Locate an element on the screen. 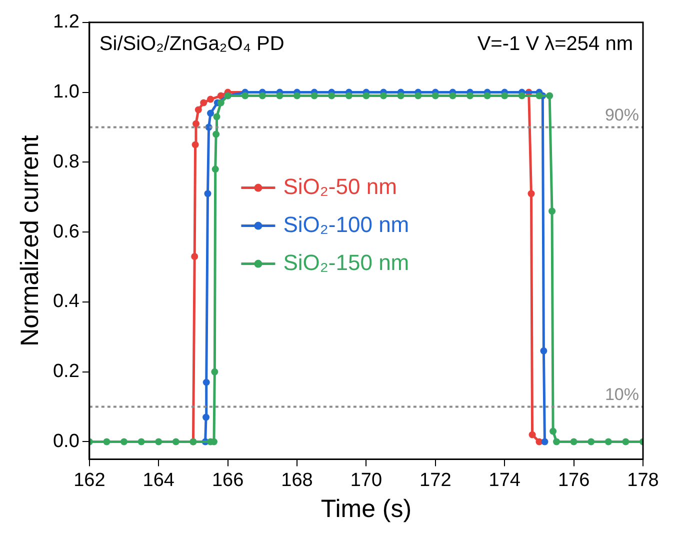  y-axis-title: Normalized current is located at coordinates (30, 240).